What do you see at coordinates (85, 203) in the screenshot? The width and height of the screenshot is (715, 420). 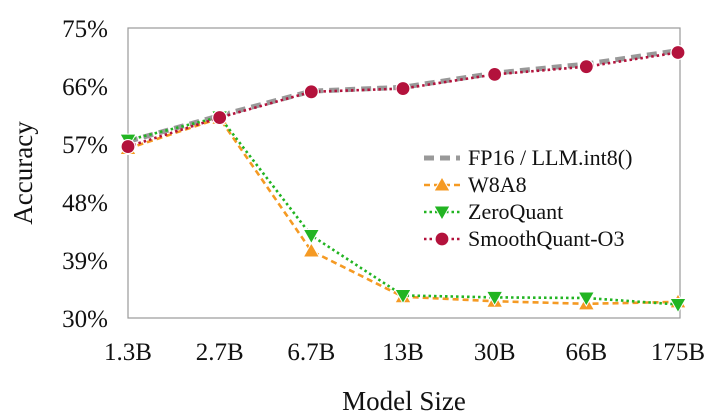 I see `y-tick-label: 48%` at bounding box center [85, 203].